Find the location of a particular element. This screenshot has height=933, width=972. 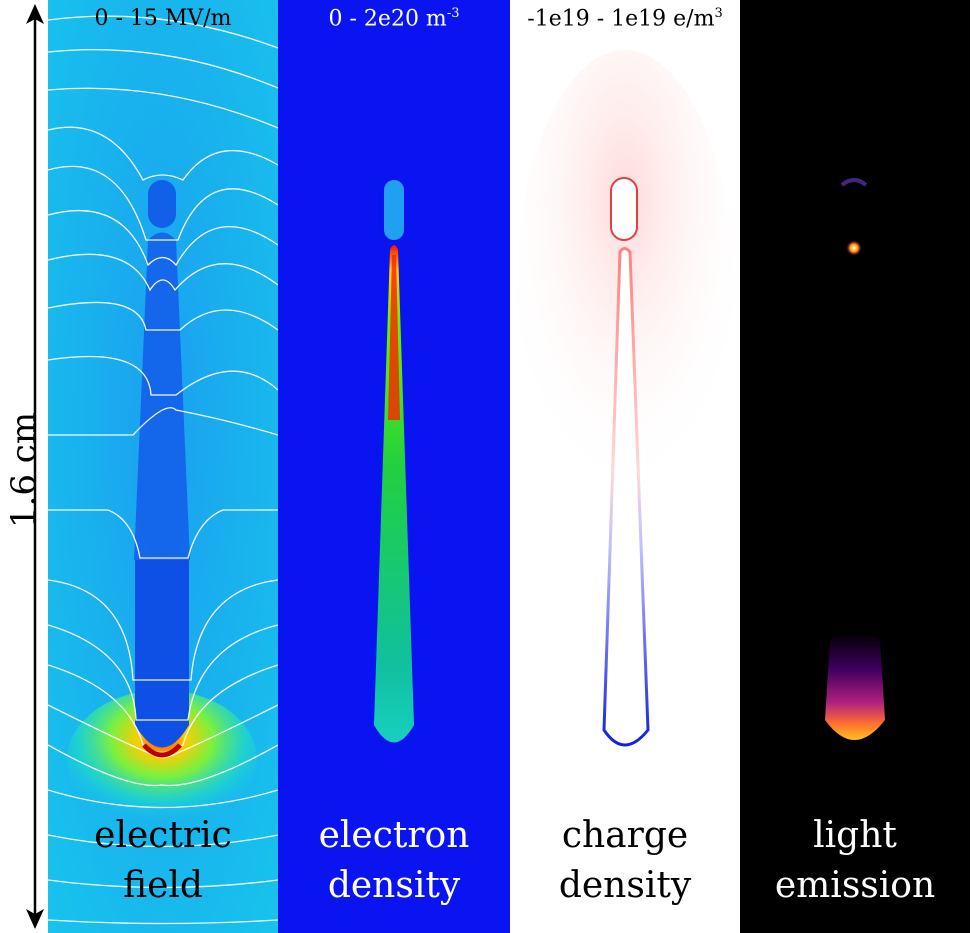

charge-density-range: -1e19 - 1e19 e/m3 is located at coordinates (625, 18).